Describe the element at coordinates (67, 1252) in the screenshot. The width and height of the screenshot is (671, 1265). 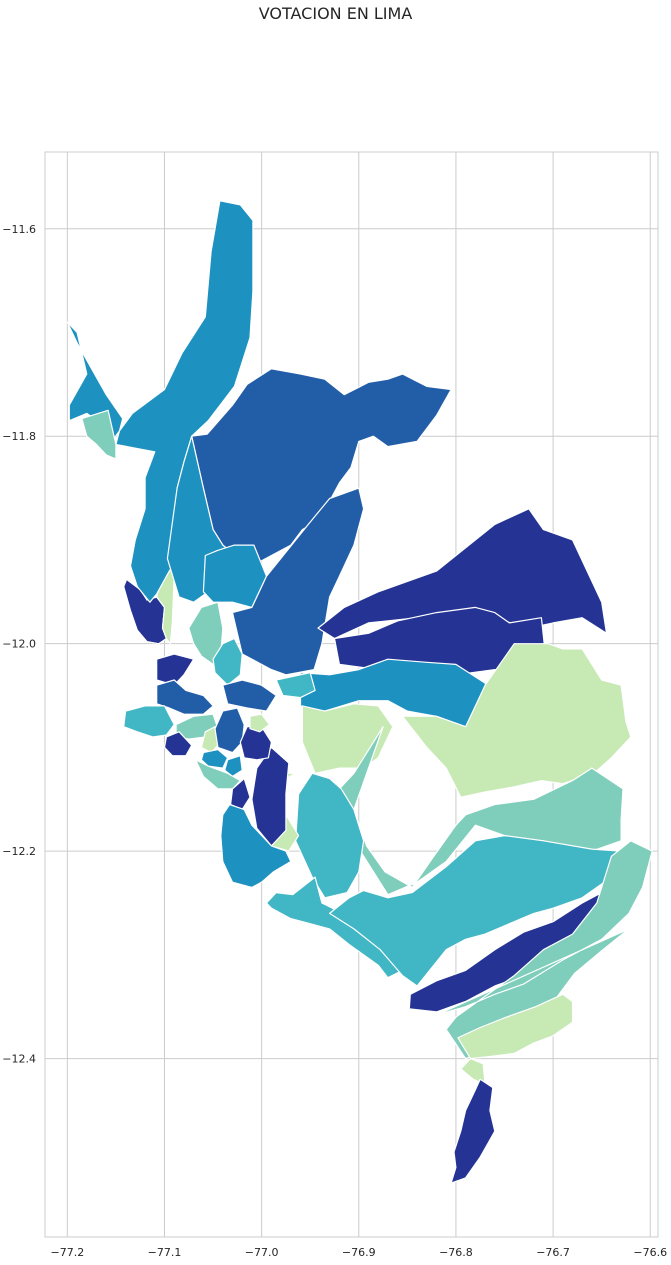
I see `x-tick-label: −77.2` at that location.